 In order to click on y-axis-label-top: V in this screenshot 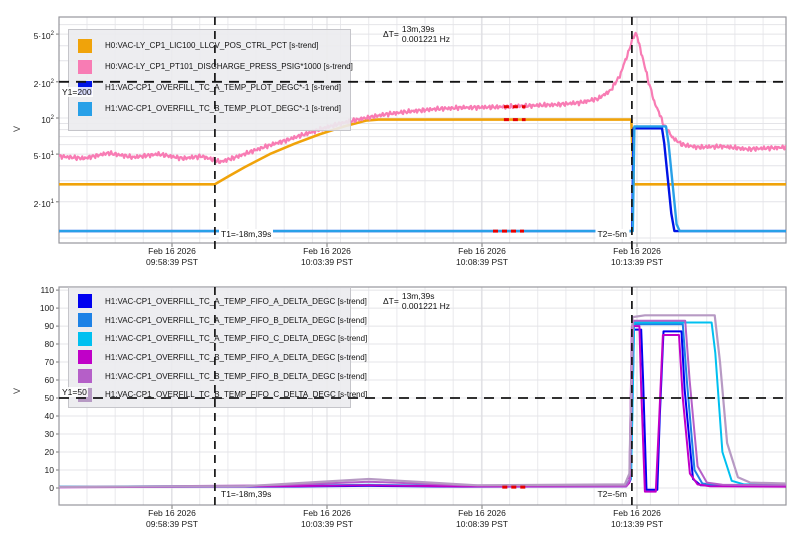, I will do `click(17, 129)`.